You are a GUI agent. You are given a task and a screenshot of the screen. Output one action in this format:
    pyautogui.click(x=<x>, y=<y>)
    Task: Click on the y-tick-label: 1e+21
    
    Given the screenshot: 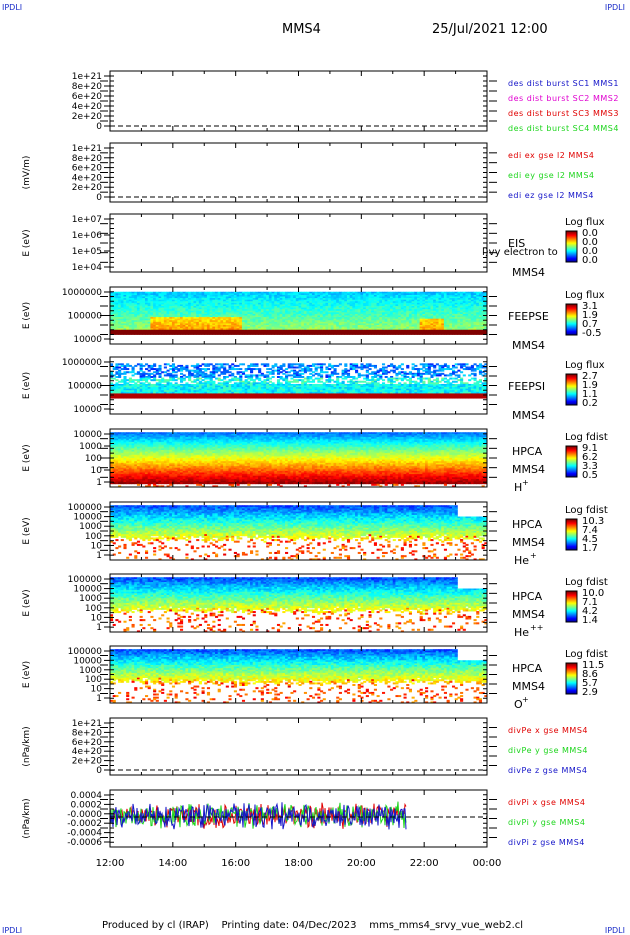 What is the action you would take?
    pyautogui.click(x=87, y=149)
    